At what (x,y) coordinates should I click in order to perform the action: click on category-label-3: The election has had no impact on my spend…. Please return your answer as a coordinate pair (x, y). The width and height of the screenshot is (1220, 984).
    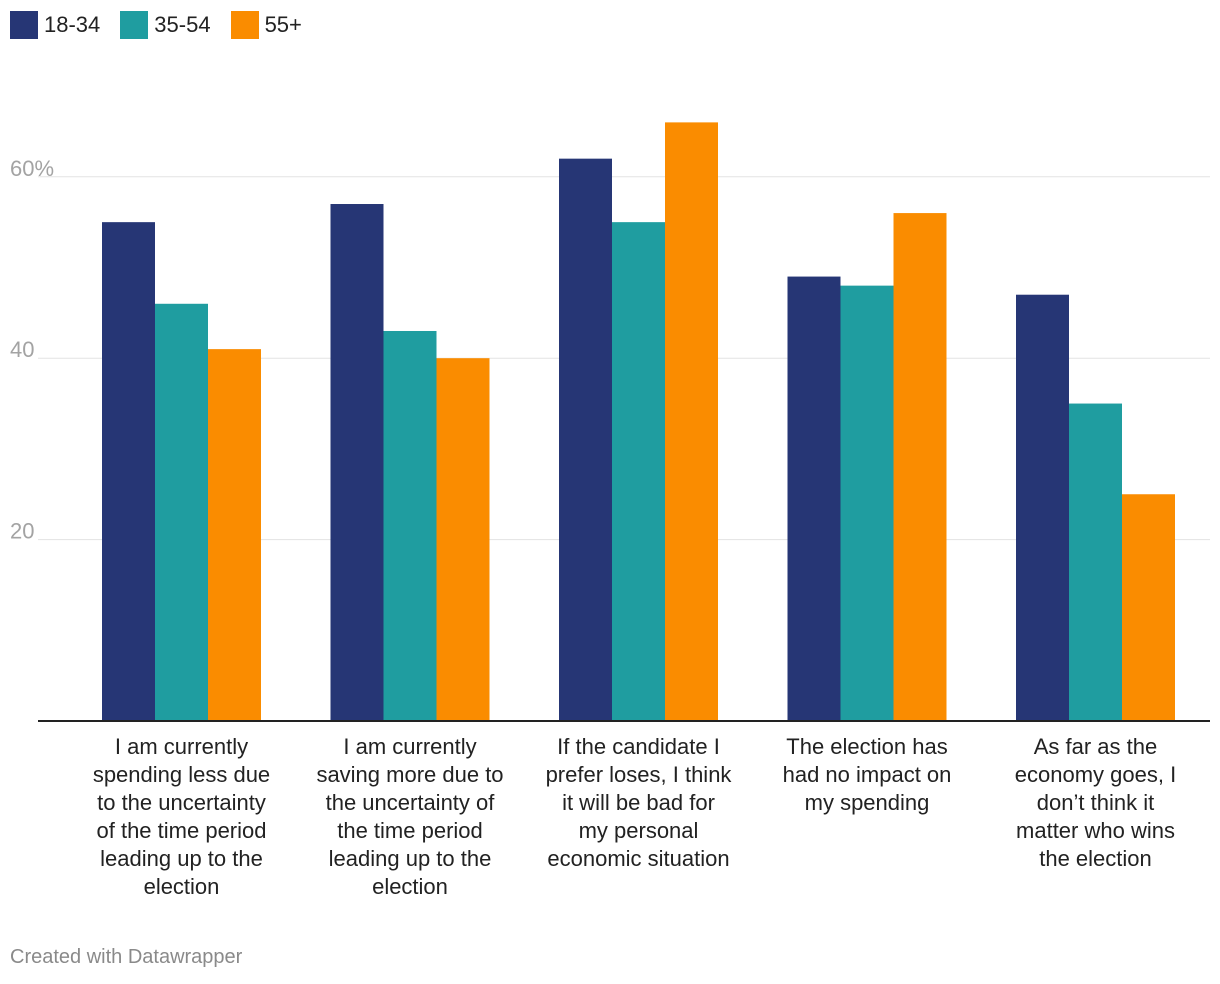
    Looking at the image, I should click on (867, 774).